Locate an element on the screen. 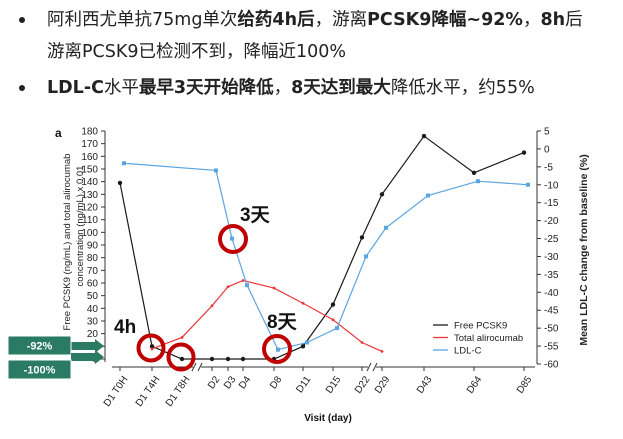  highlight-ring-8h is located at coordinates (181, 357).